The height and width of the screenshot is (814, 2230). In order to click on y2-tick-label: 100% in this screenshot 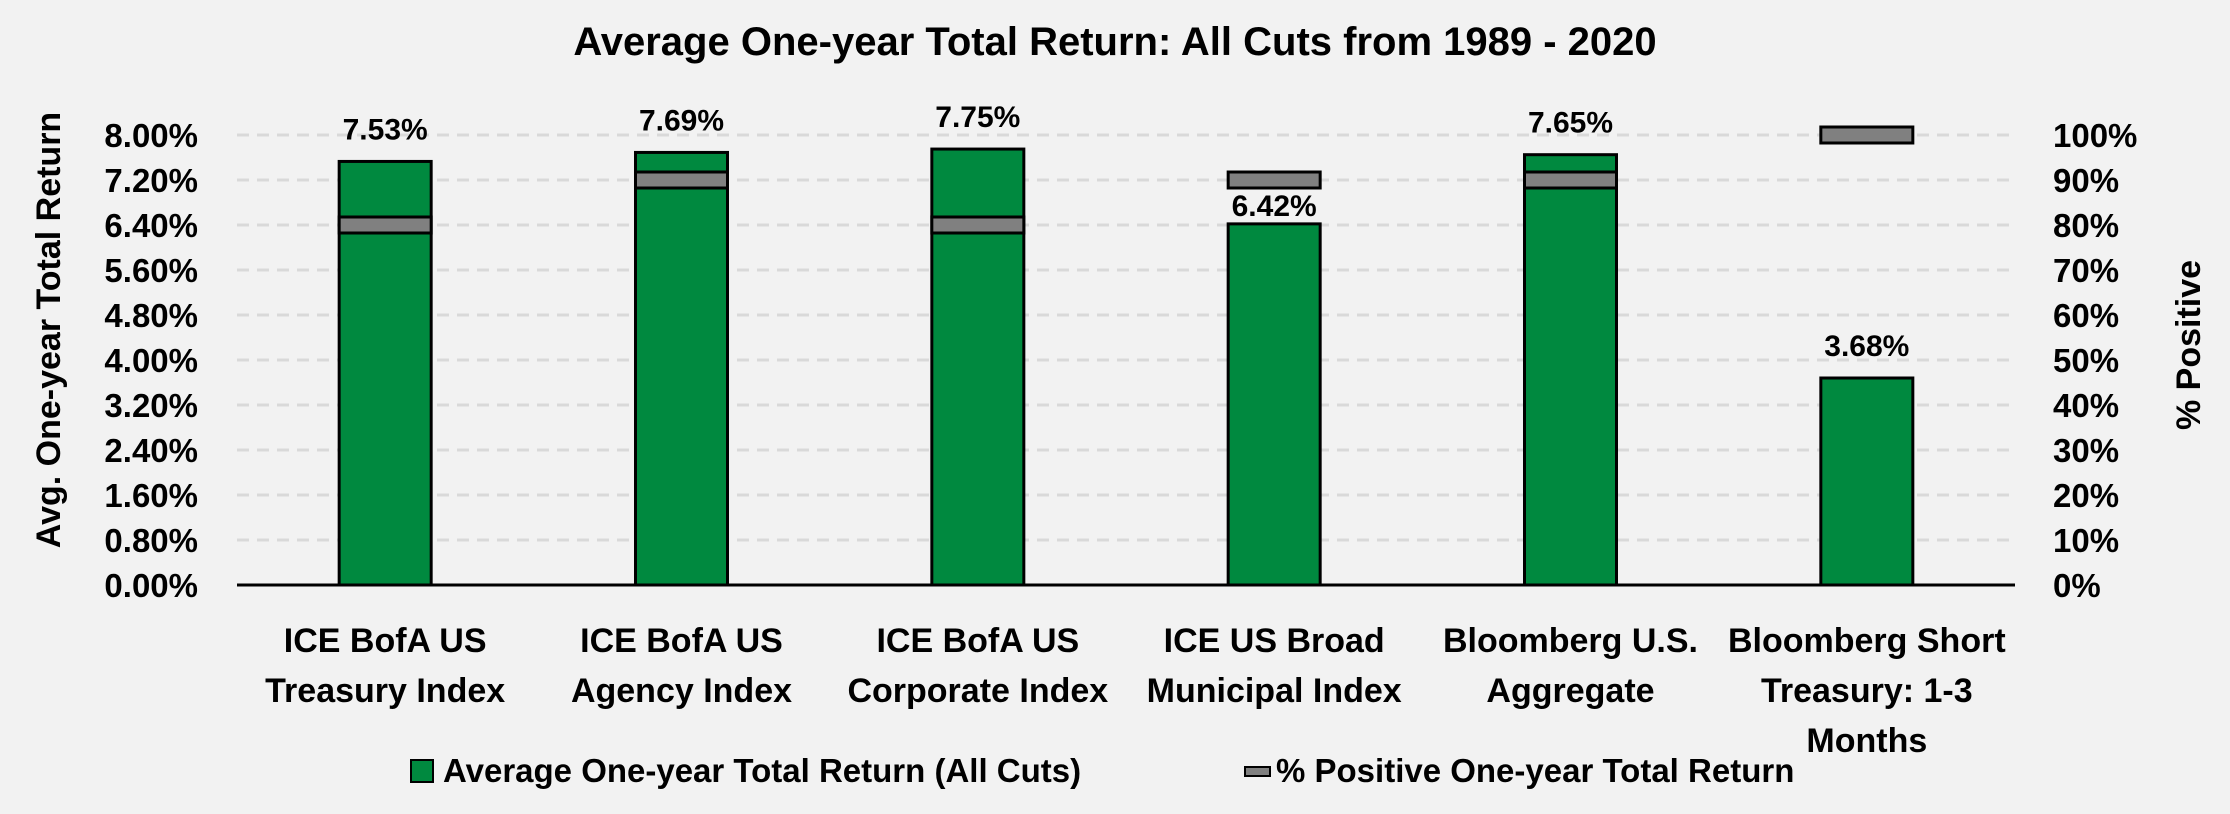, I will do `click(2095, 135)`.